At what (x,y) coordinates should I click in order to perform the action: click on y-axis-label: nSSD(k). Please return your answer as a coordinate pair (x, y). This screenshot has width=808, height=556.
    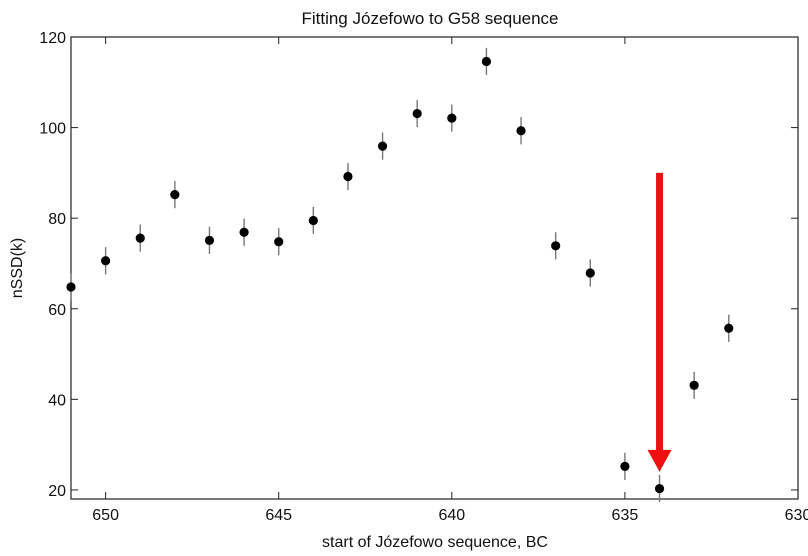
    Looking at the image, I should click on (17, 268).